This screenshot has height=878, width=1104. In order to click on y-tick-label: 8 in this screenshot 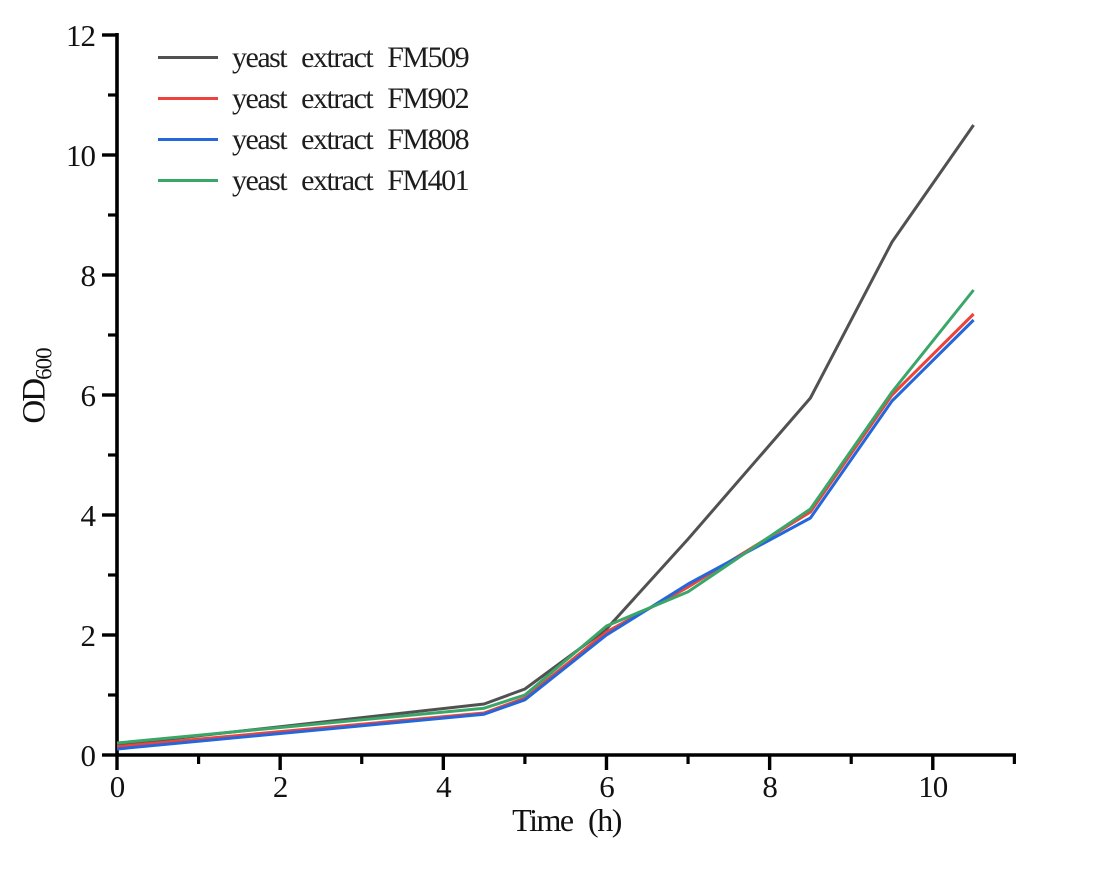, I will do `click(88, 275)`.